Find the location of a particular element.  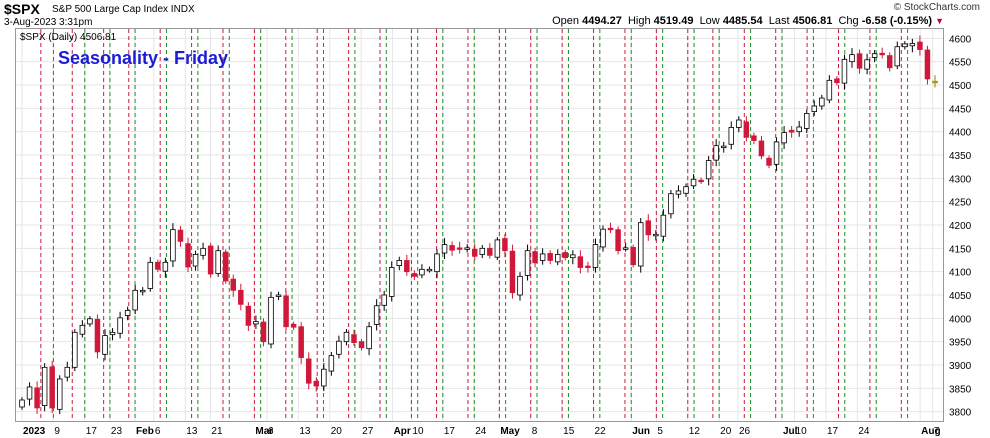

x-tick-label: Apr is located at coordinates (402, 431).